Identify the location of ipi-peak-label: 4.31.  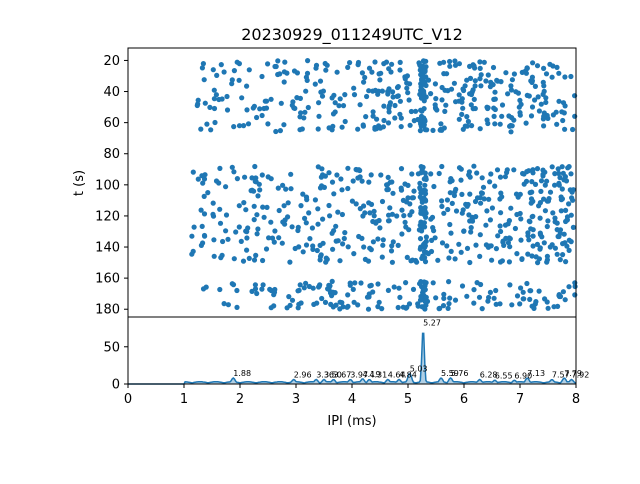
(378, 375).